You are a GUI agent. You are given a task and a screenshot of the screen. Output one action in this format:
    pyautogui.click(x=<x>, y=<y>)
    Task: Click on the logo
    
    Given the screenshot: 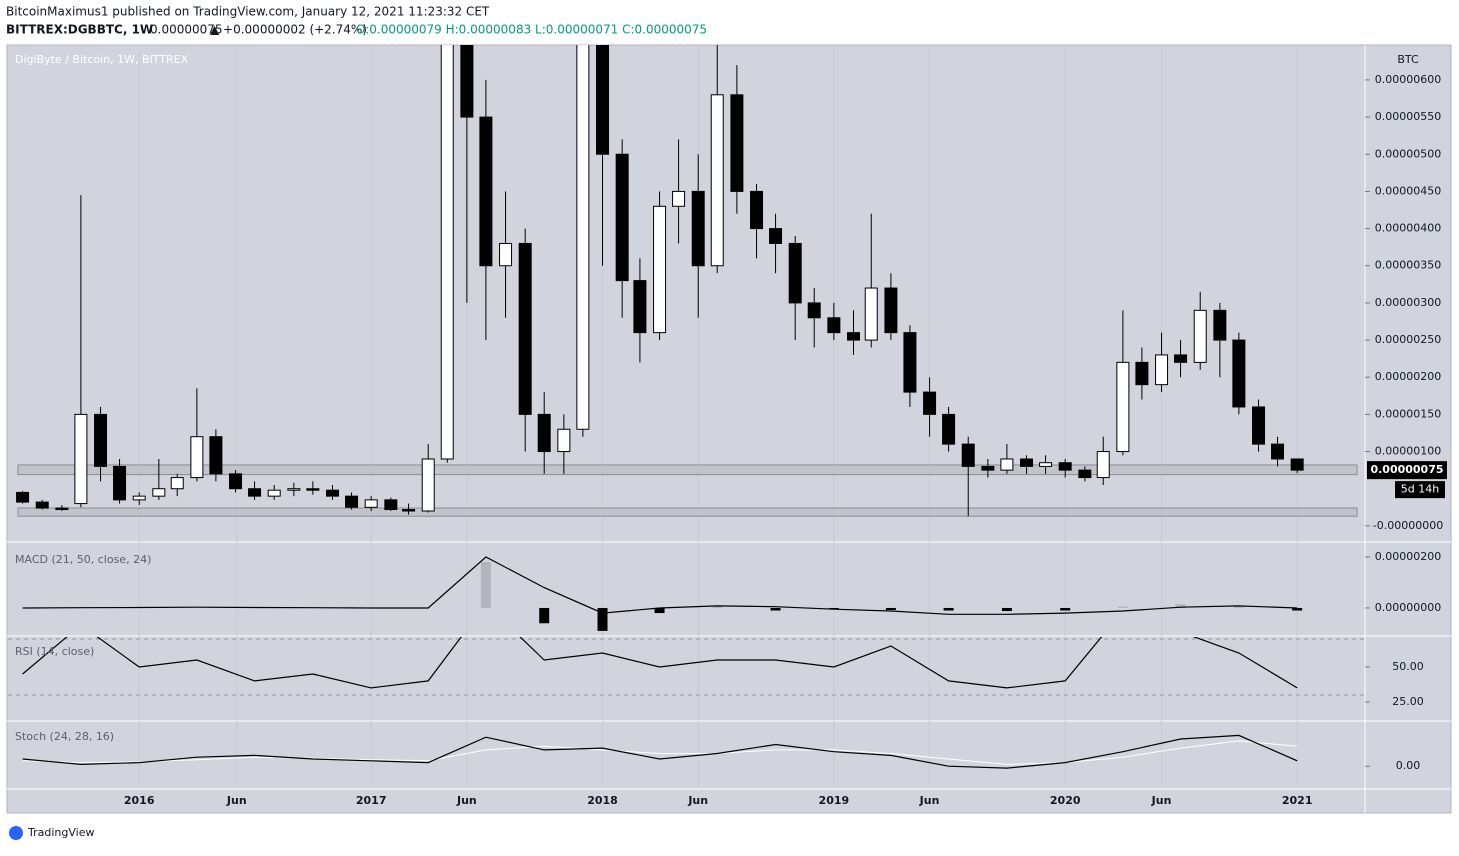 What is the action you would take?
    pyautogui.click(x=16, y=833)
    